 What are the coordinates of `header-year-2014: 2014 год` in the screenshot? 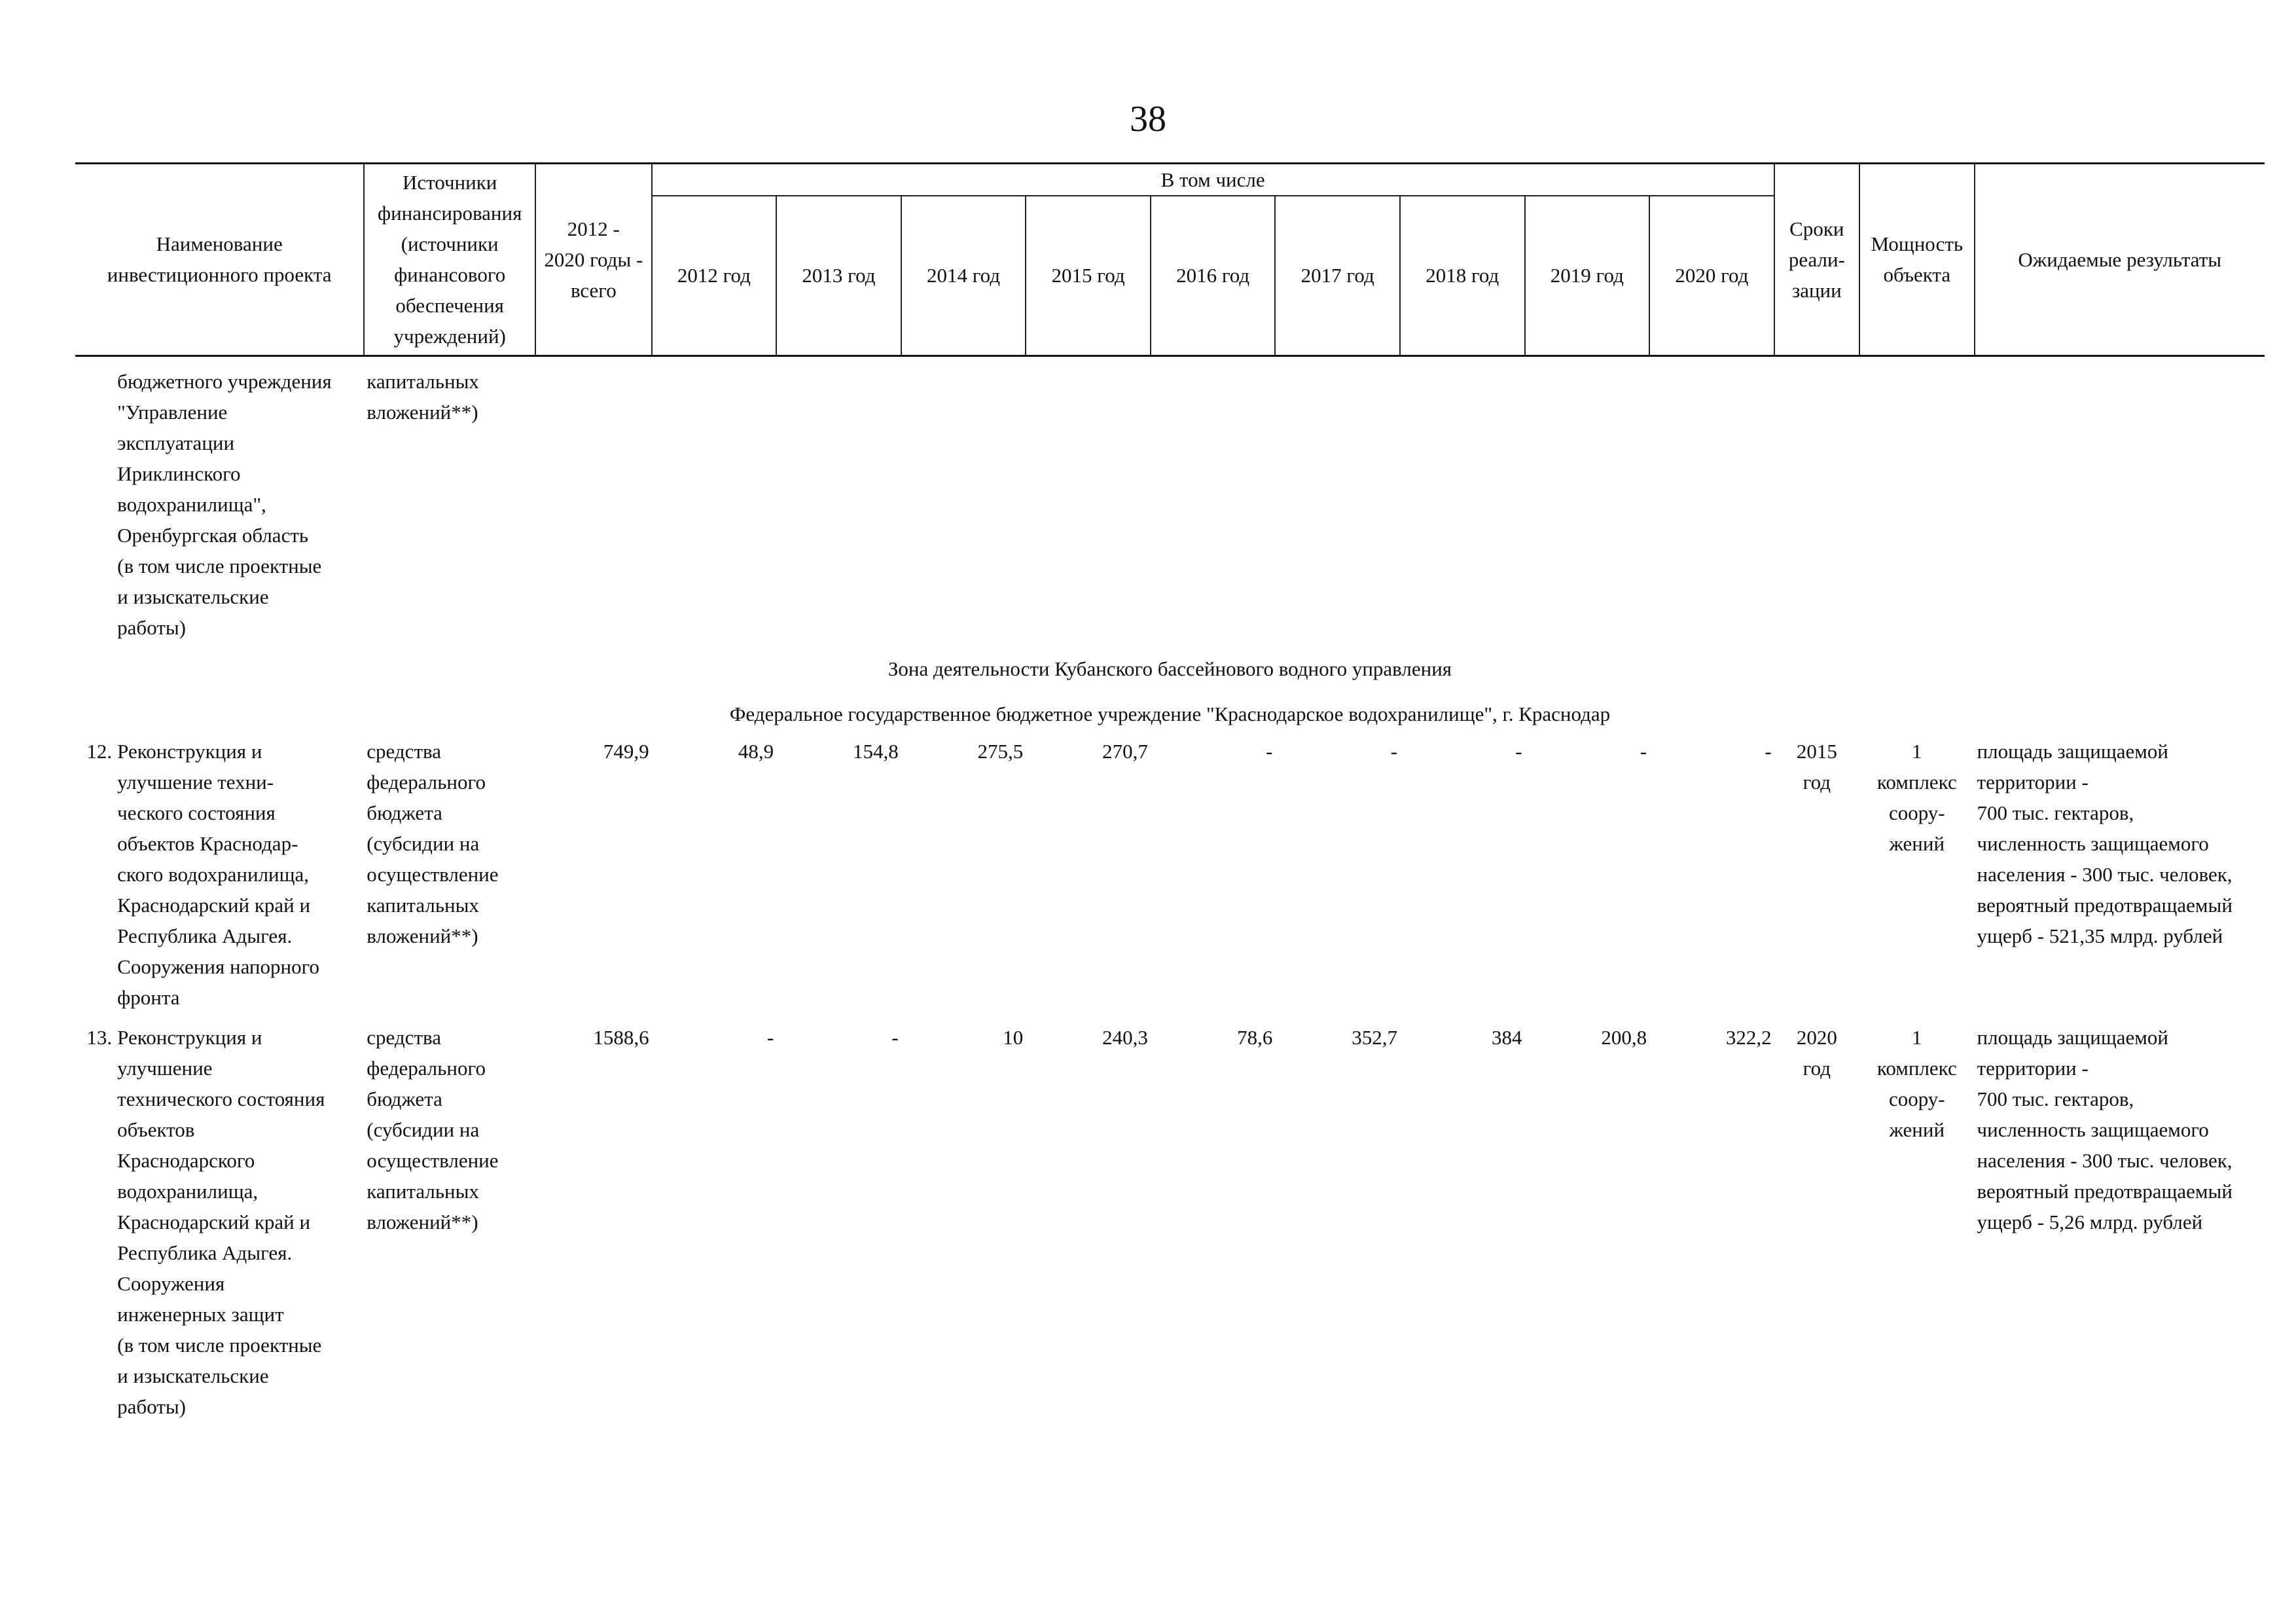 It's located at (963, 276).